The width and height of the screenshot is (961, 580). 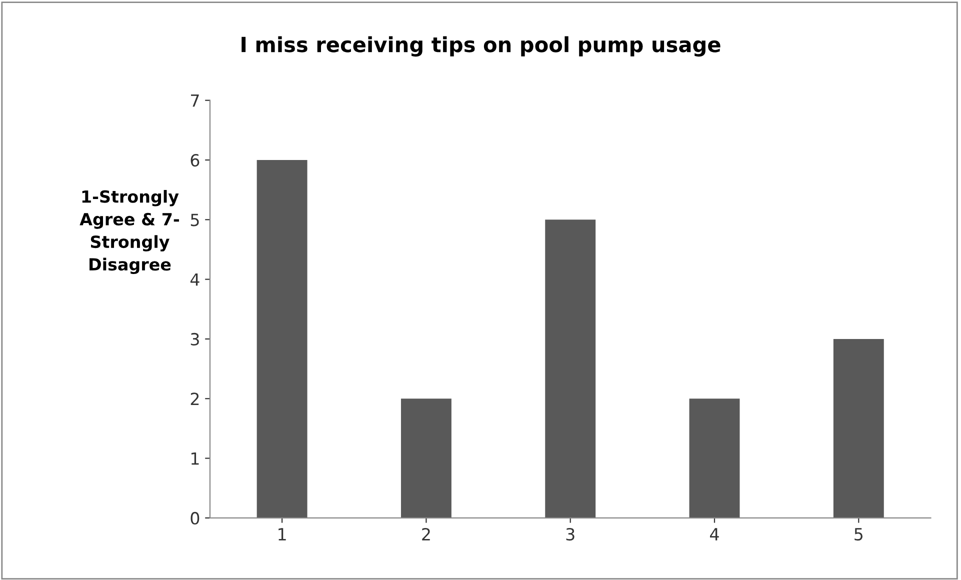 I want to click on y-tick-label: 5, so click(x=194, y=220).